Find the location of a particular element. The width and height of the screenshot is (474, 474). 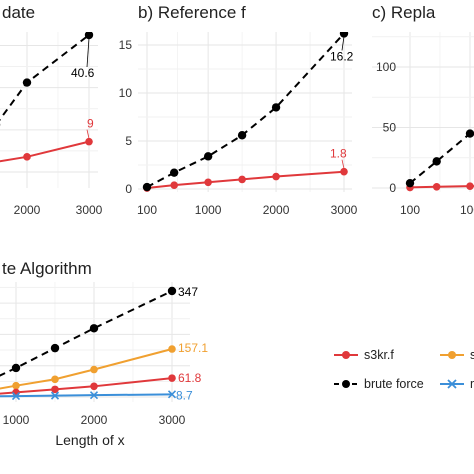

legend-label: s3 is located at coordinates (472, 355).